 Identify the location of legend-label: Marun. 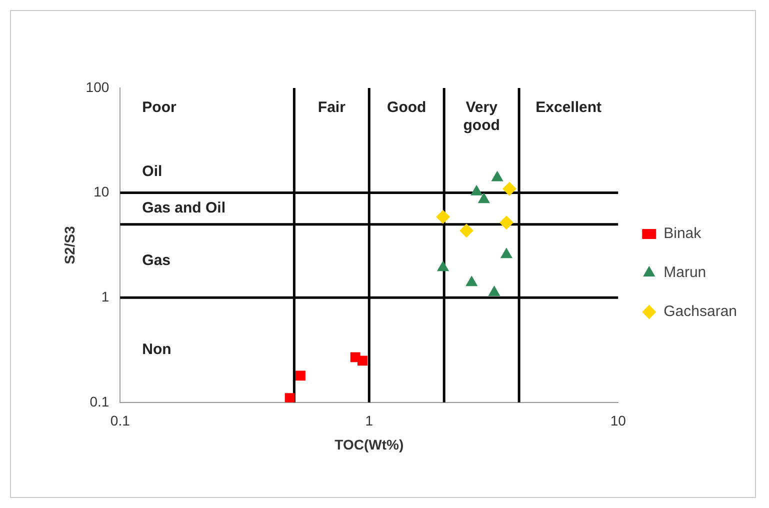
(685, 273).